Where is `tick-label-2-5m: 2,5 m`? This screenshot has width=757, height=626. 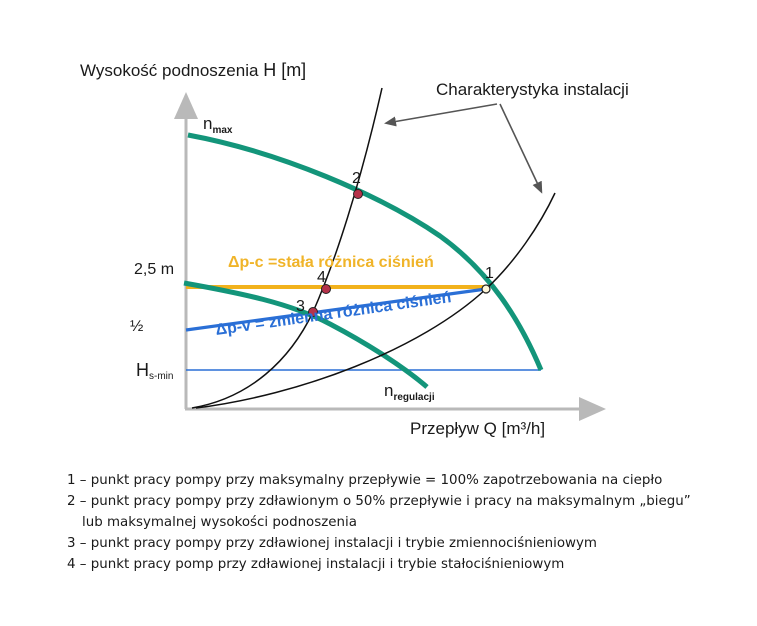
tick-label-2-5m: 2,5 m is located at coordinates (154, 269).